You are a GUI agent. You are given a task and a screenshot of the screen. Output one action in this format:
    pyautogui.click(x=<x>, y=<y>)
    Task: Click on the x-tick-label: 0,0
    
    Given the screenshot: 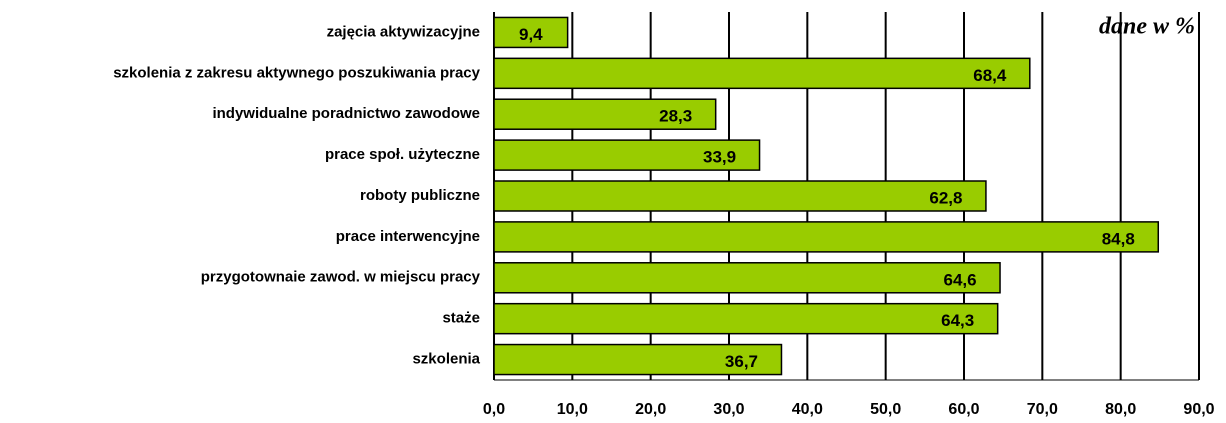 What is the action you would take?
    pyautogui.click(x=494, y=409)
    